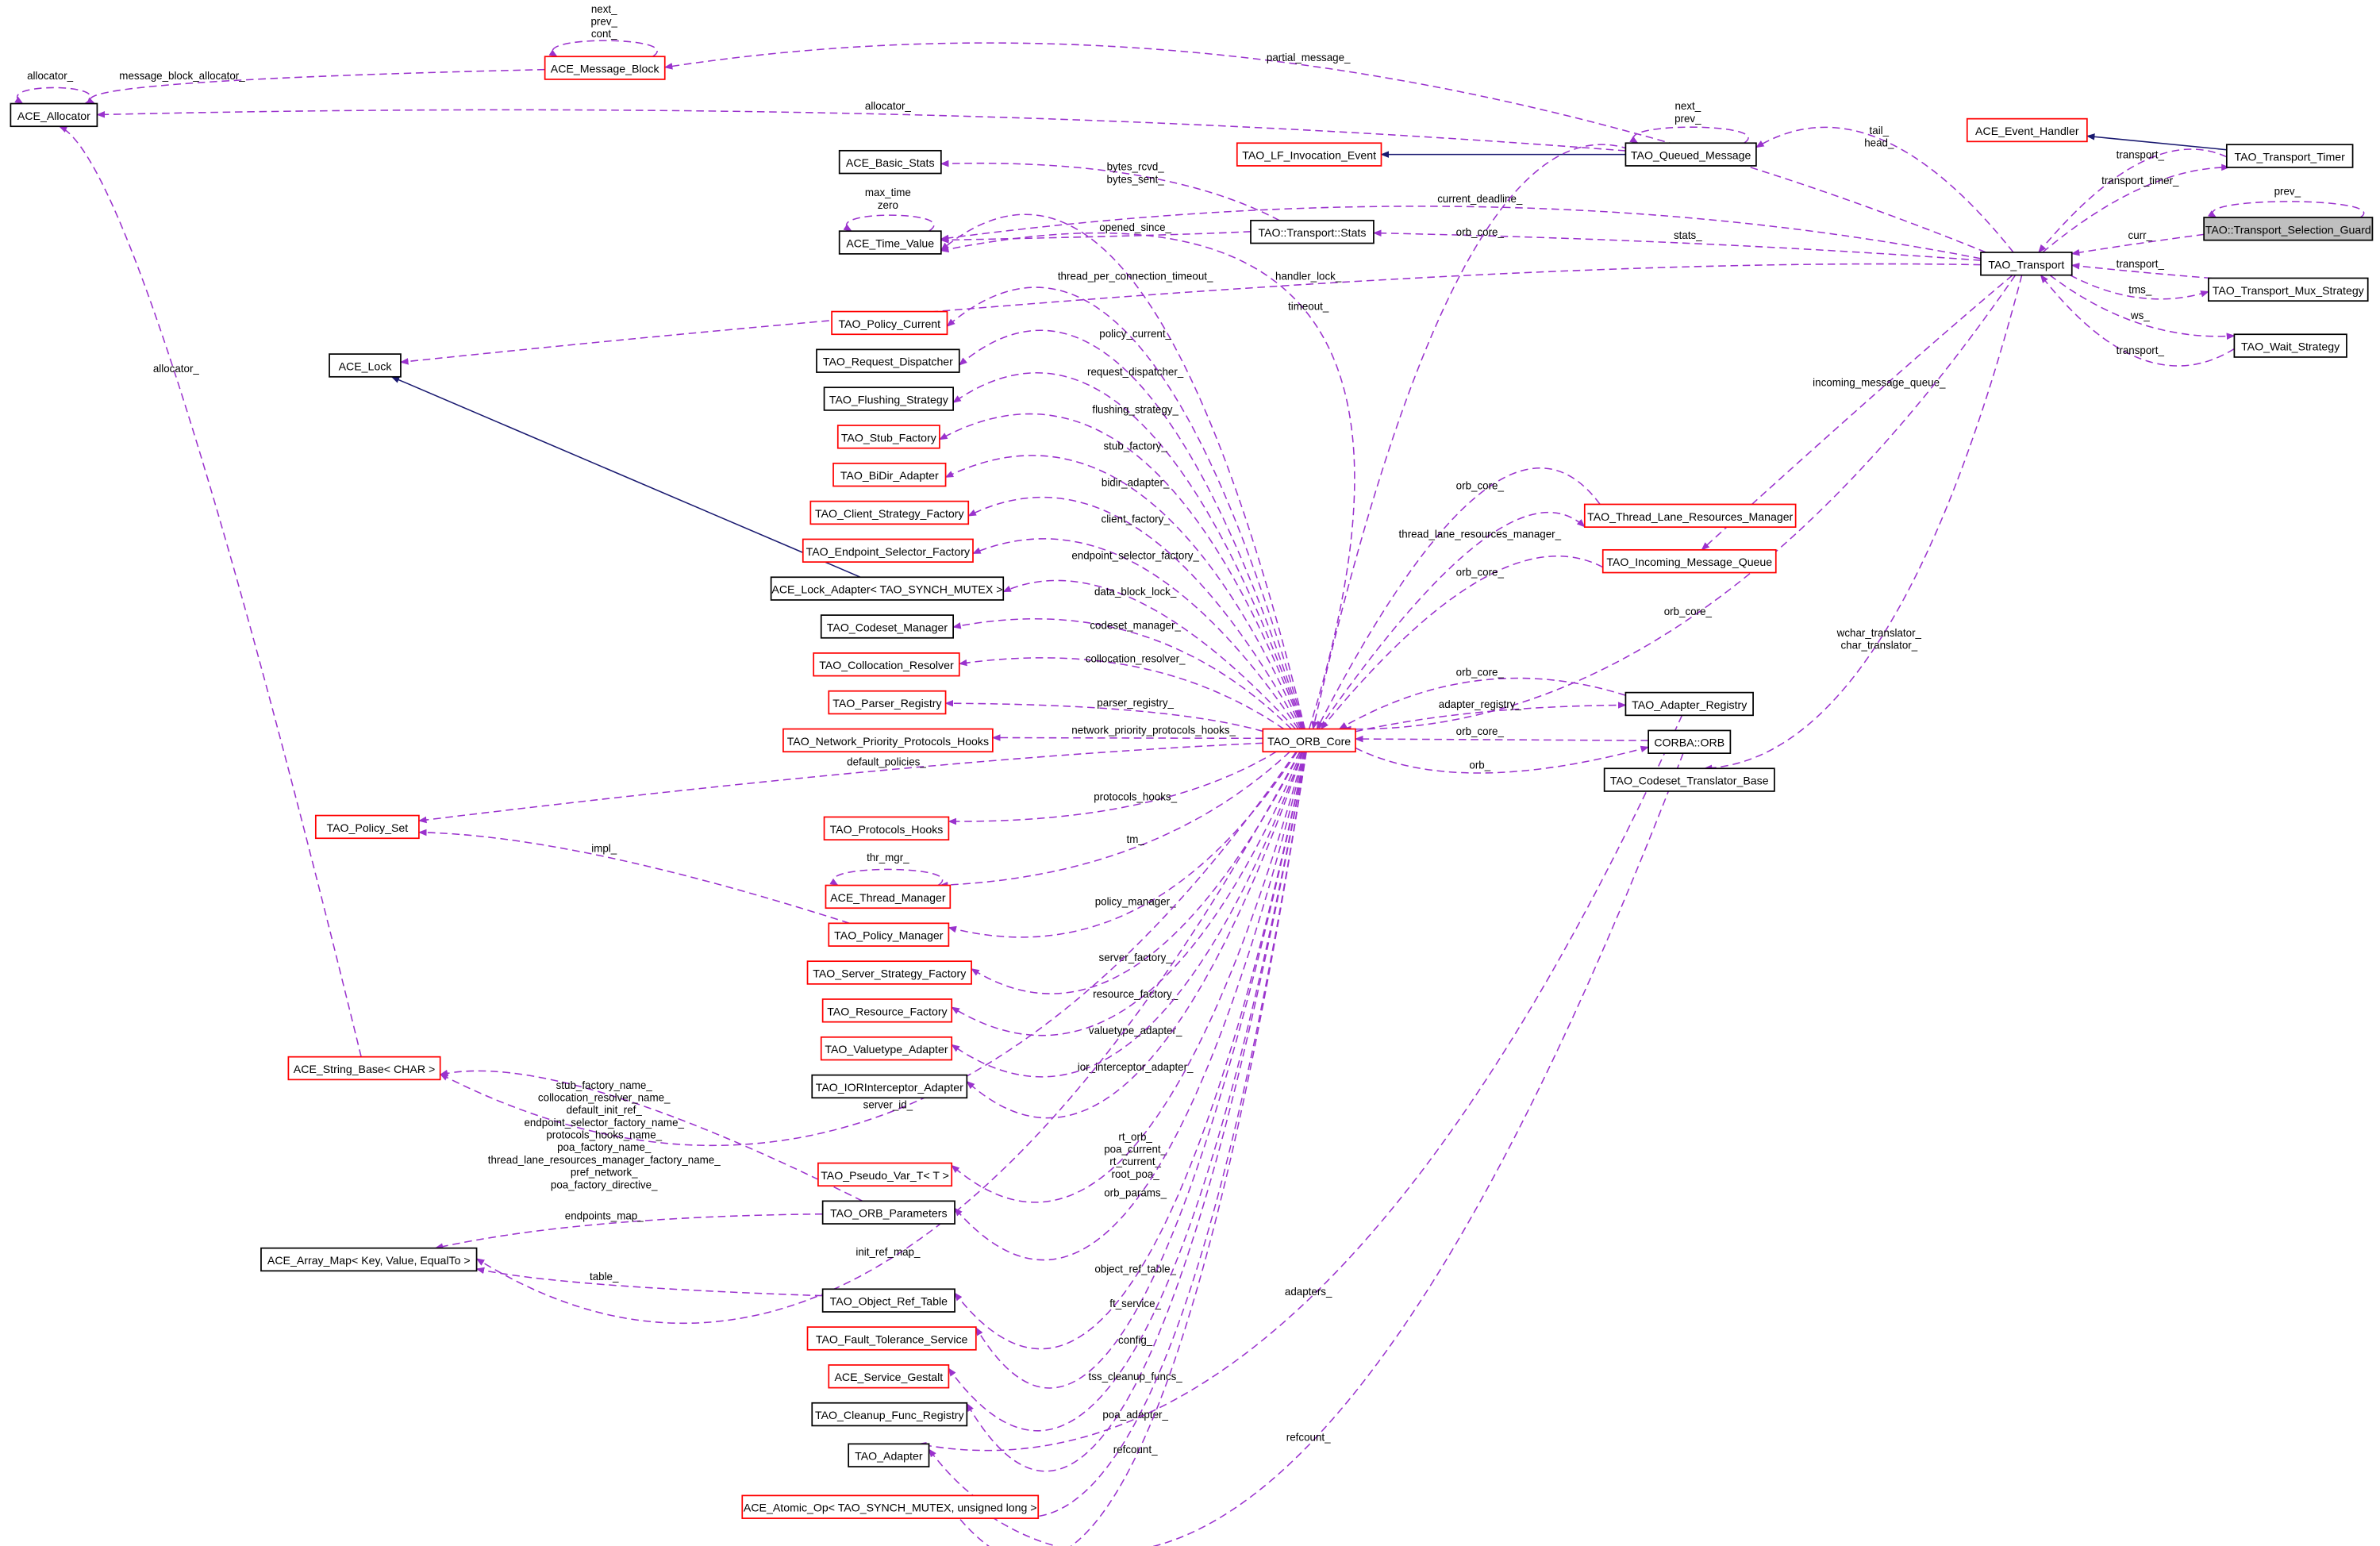  I want to click on edge-ttimer-to-eh, so click(2156, 142).